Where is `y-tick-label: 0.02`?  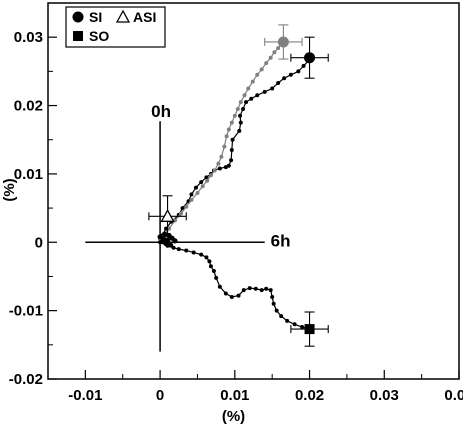
y-tick-label: 0.02 is located at coordinates (28, 106).